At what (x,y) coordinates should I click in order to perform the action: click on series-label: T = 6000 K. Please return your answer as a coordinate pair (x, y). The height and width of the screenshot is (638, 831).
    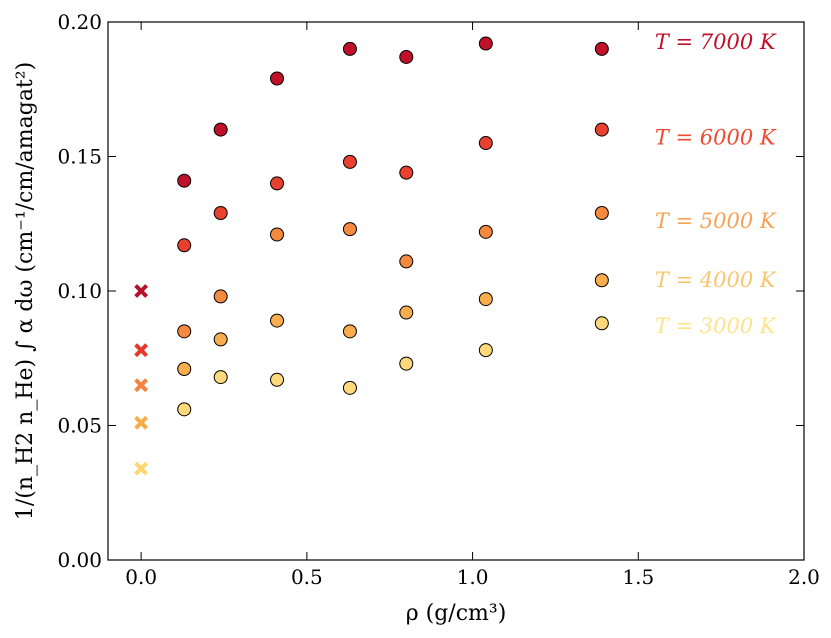
    Looking at the image, I should click on (716, 138).